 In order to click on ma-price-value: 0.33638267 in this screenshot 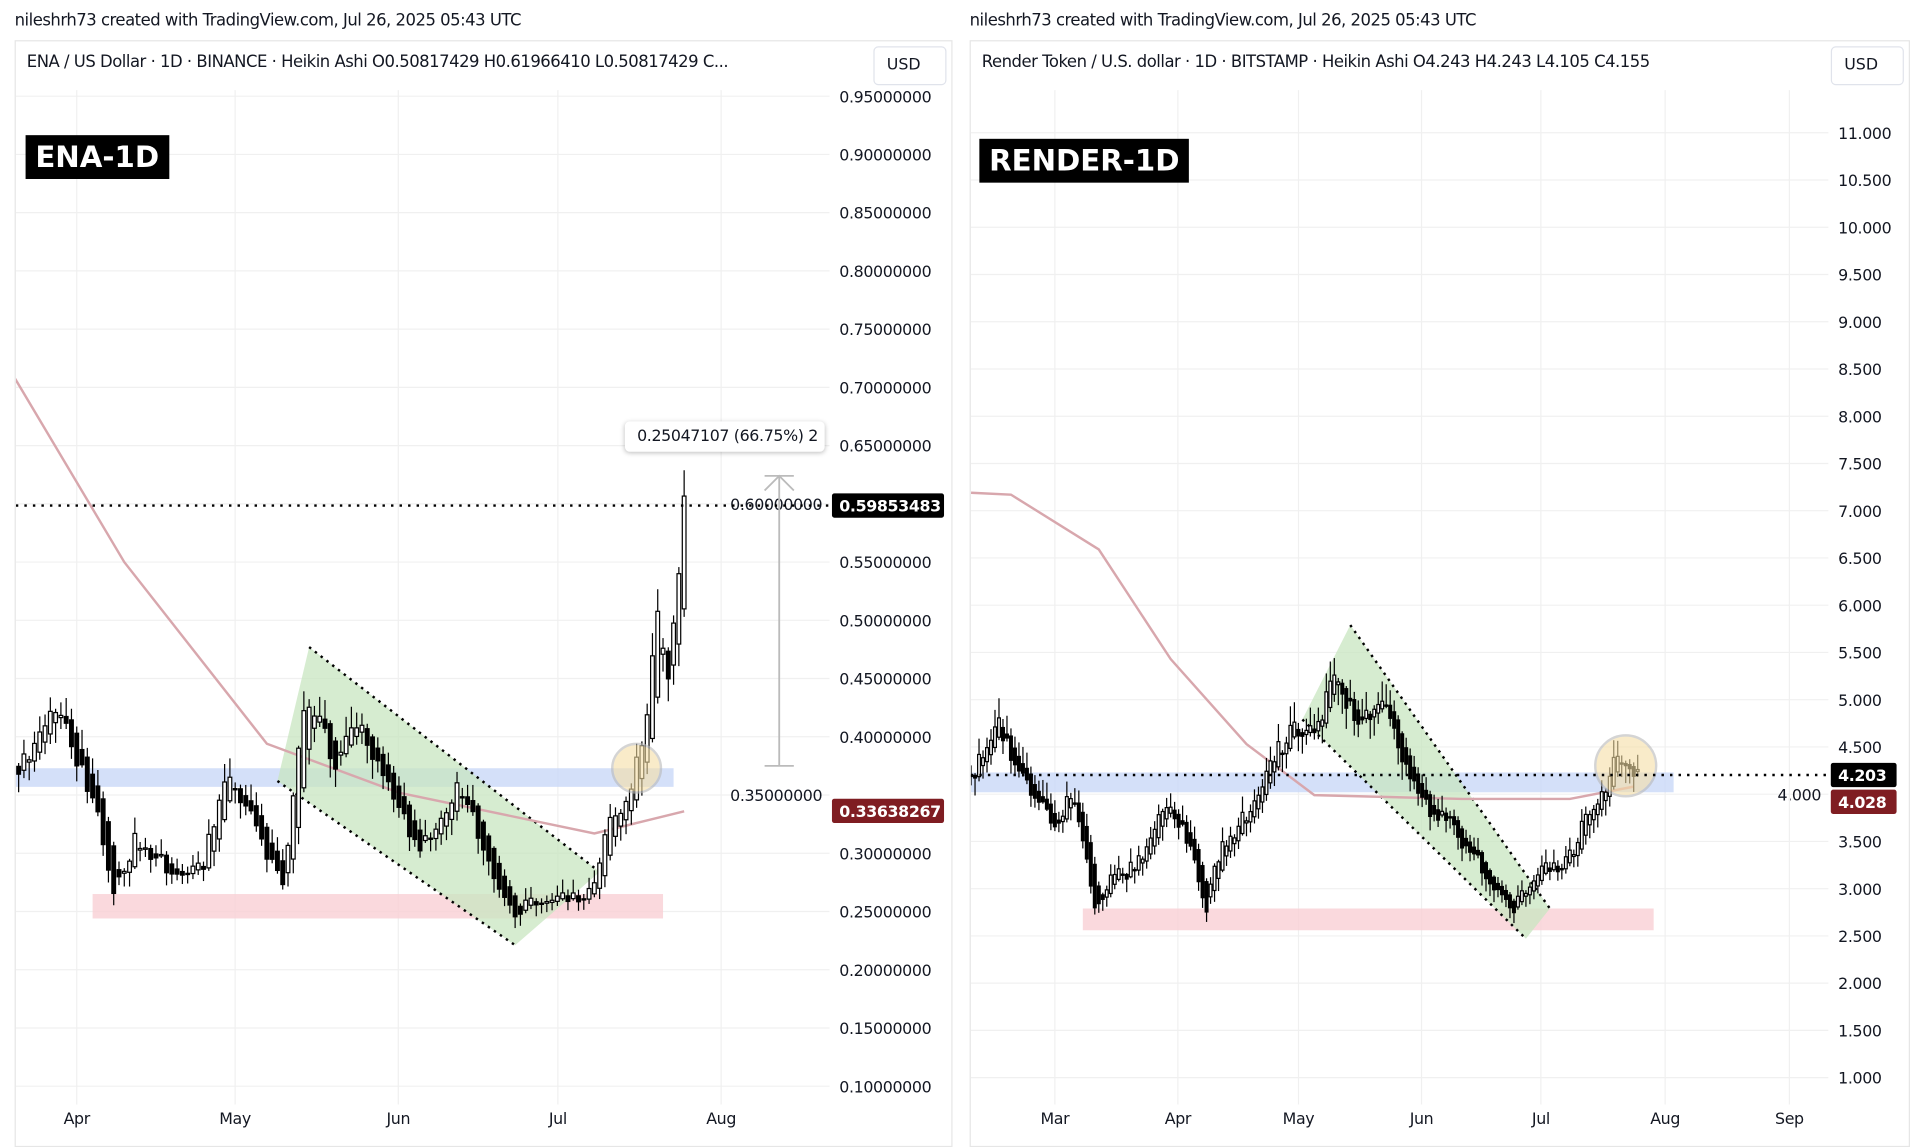, I will do `click(890, 811)`.